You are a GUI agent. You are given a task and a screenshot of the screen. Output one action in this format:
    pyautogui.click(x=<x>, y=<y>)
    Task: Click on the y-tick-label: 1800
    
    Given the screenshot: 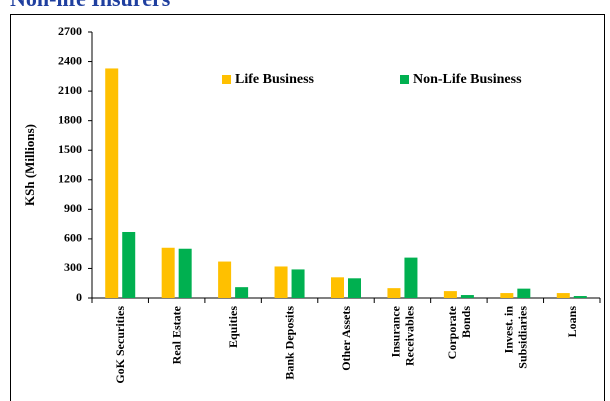 What is the action you would take?
    pyautogui.click(x=70, y=119)
    